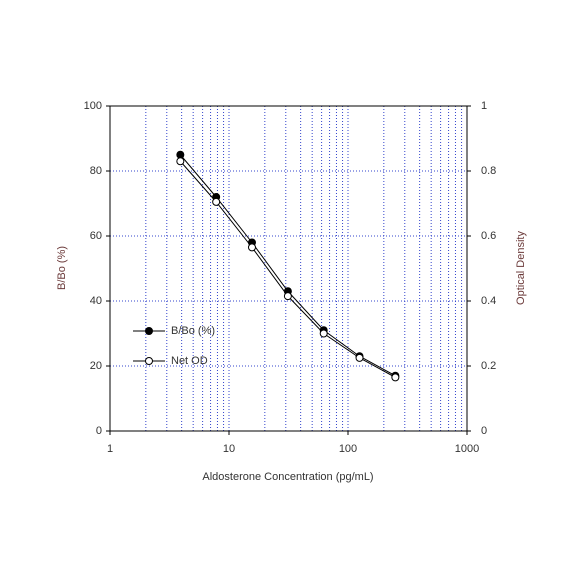  What do you see at coordinates (488, 171) in the screenshot?
I see `y2-tick-label: 0.8` at bounding box center [488, 171].